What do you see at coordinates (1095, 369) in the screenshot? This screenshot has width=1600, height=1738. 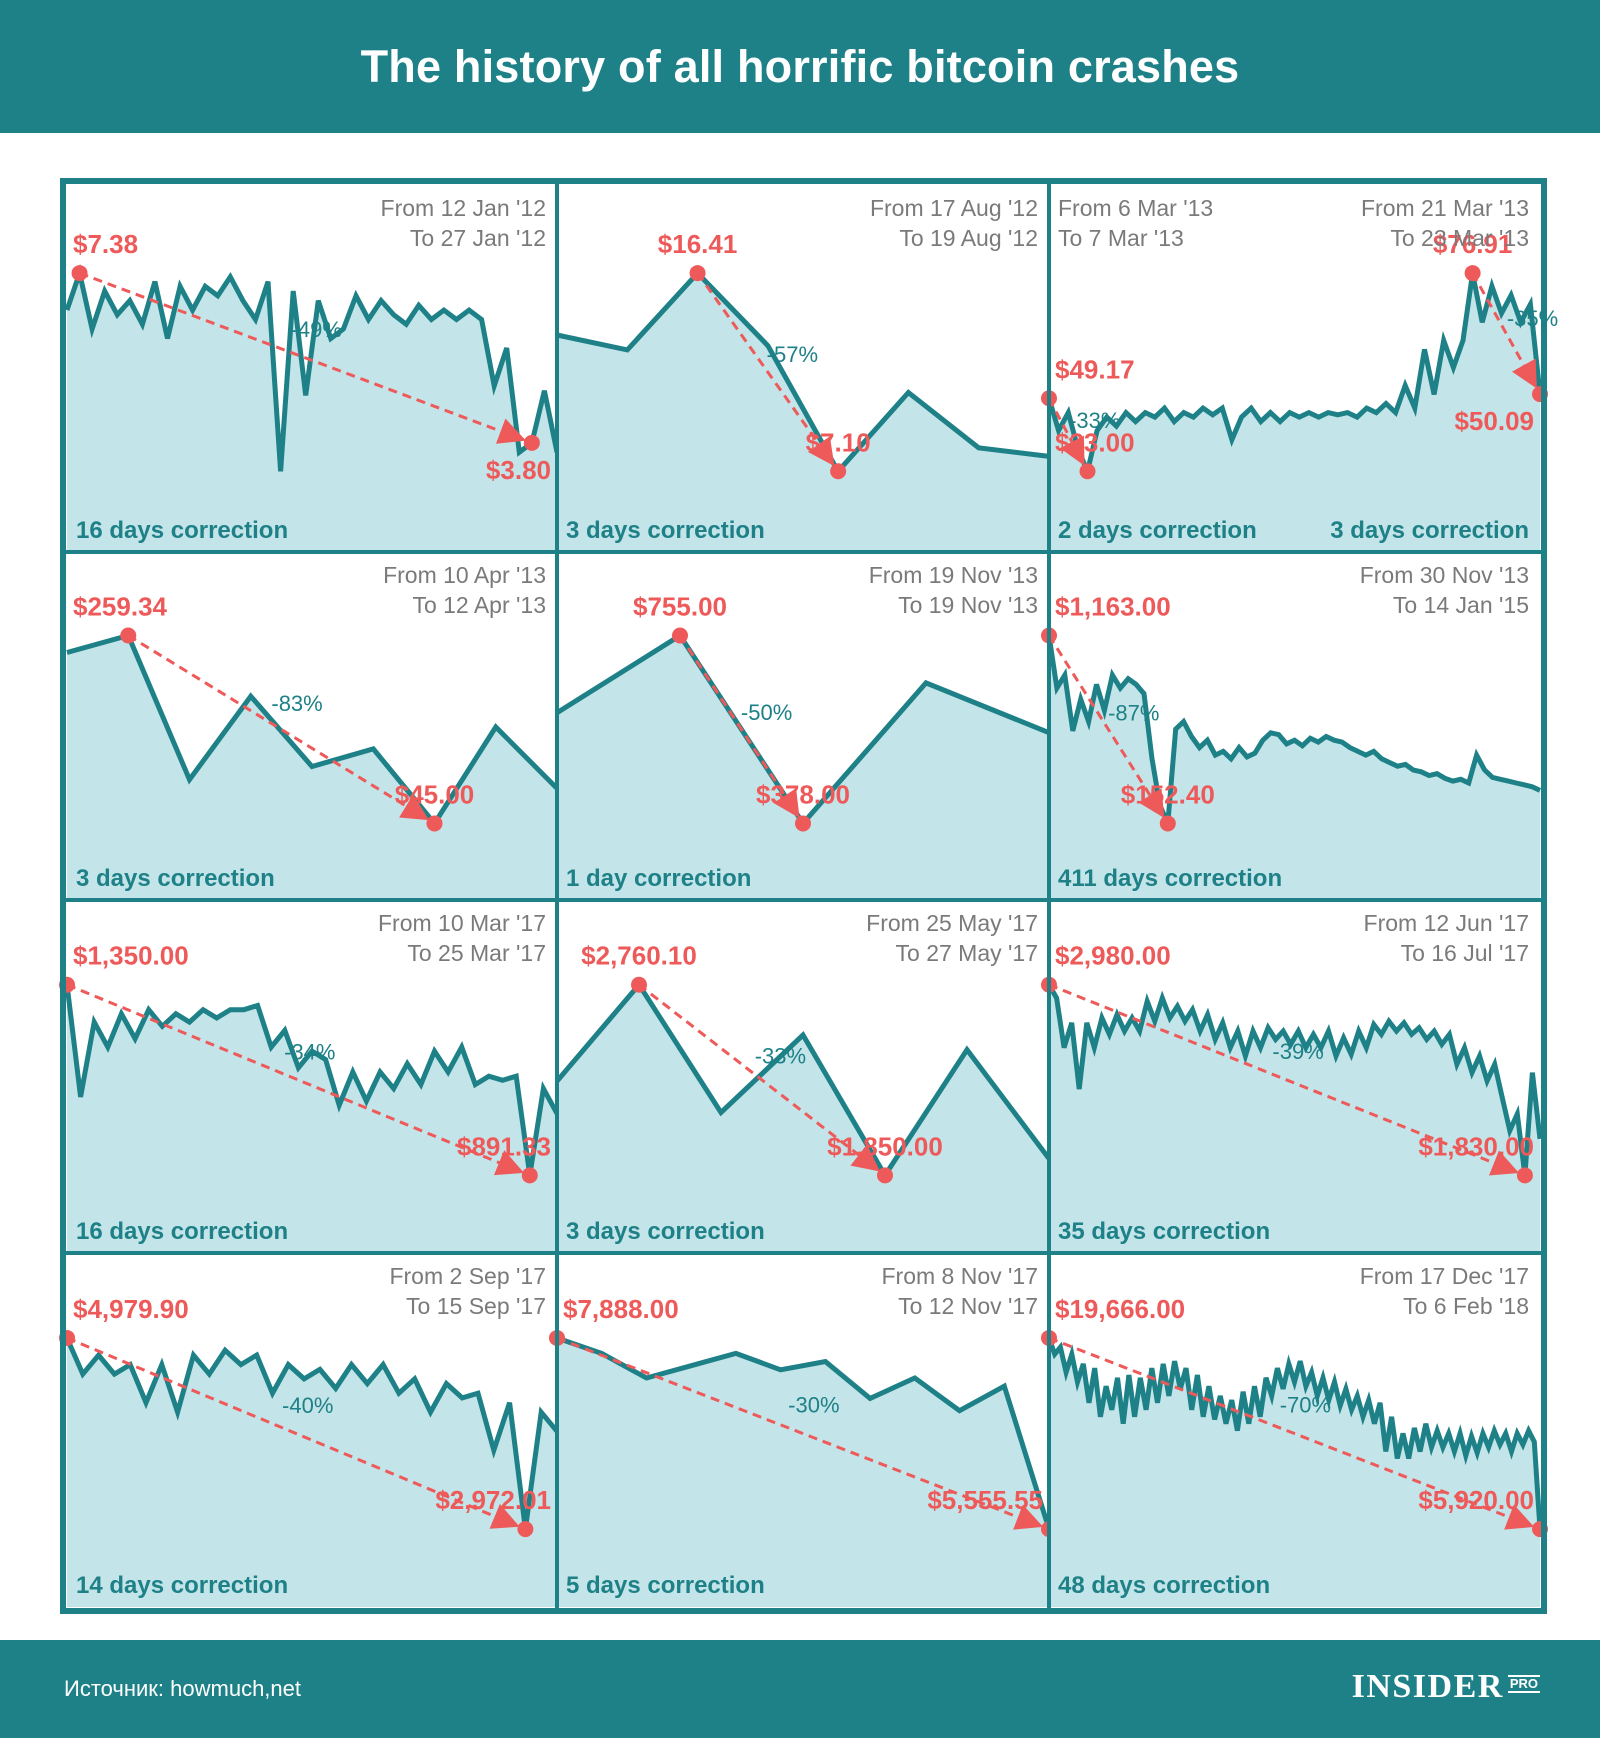 I see `price-label: $49.17` at bounding box center [1095, 369].